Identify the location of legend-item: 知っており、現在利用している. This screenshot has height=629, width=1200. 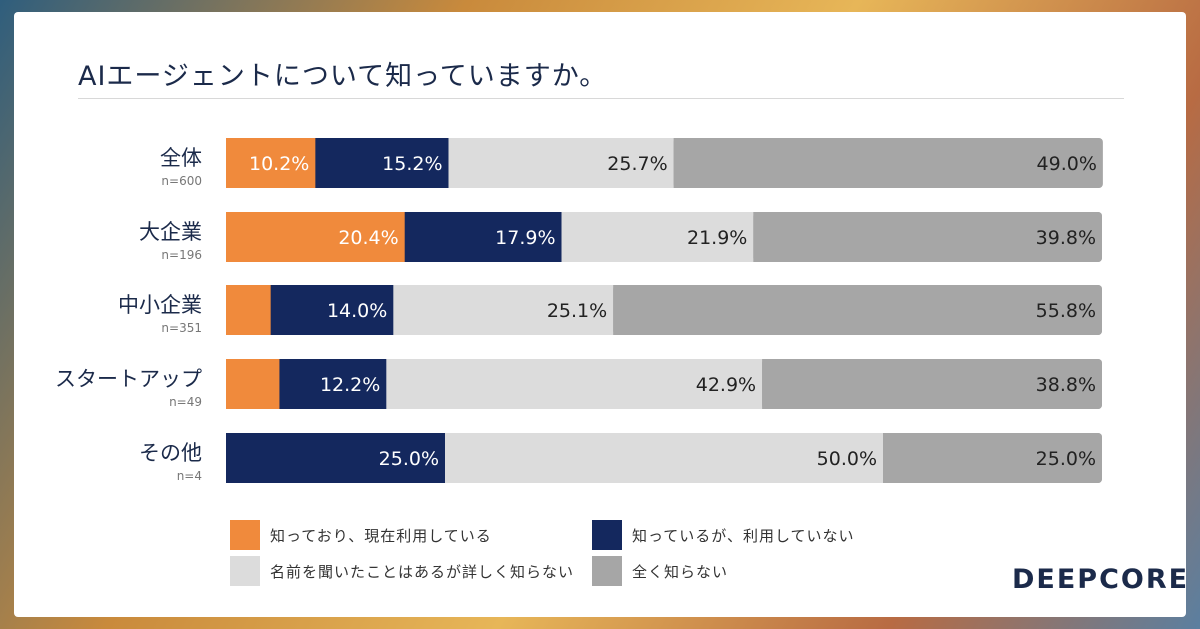
(361, 535).